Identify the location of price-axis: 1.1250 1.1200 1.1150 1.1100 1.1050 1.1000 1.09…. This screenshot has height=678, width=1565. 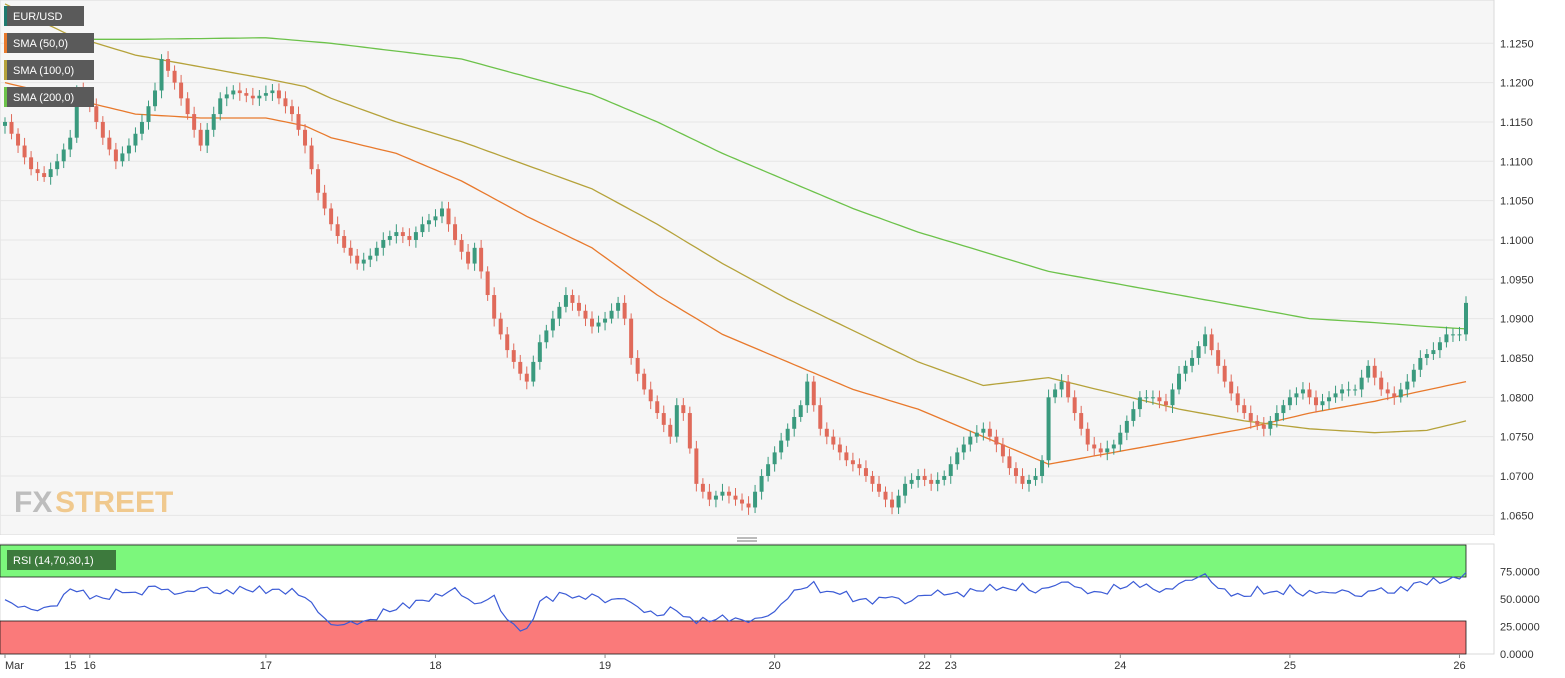
(1517, 280).